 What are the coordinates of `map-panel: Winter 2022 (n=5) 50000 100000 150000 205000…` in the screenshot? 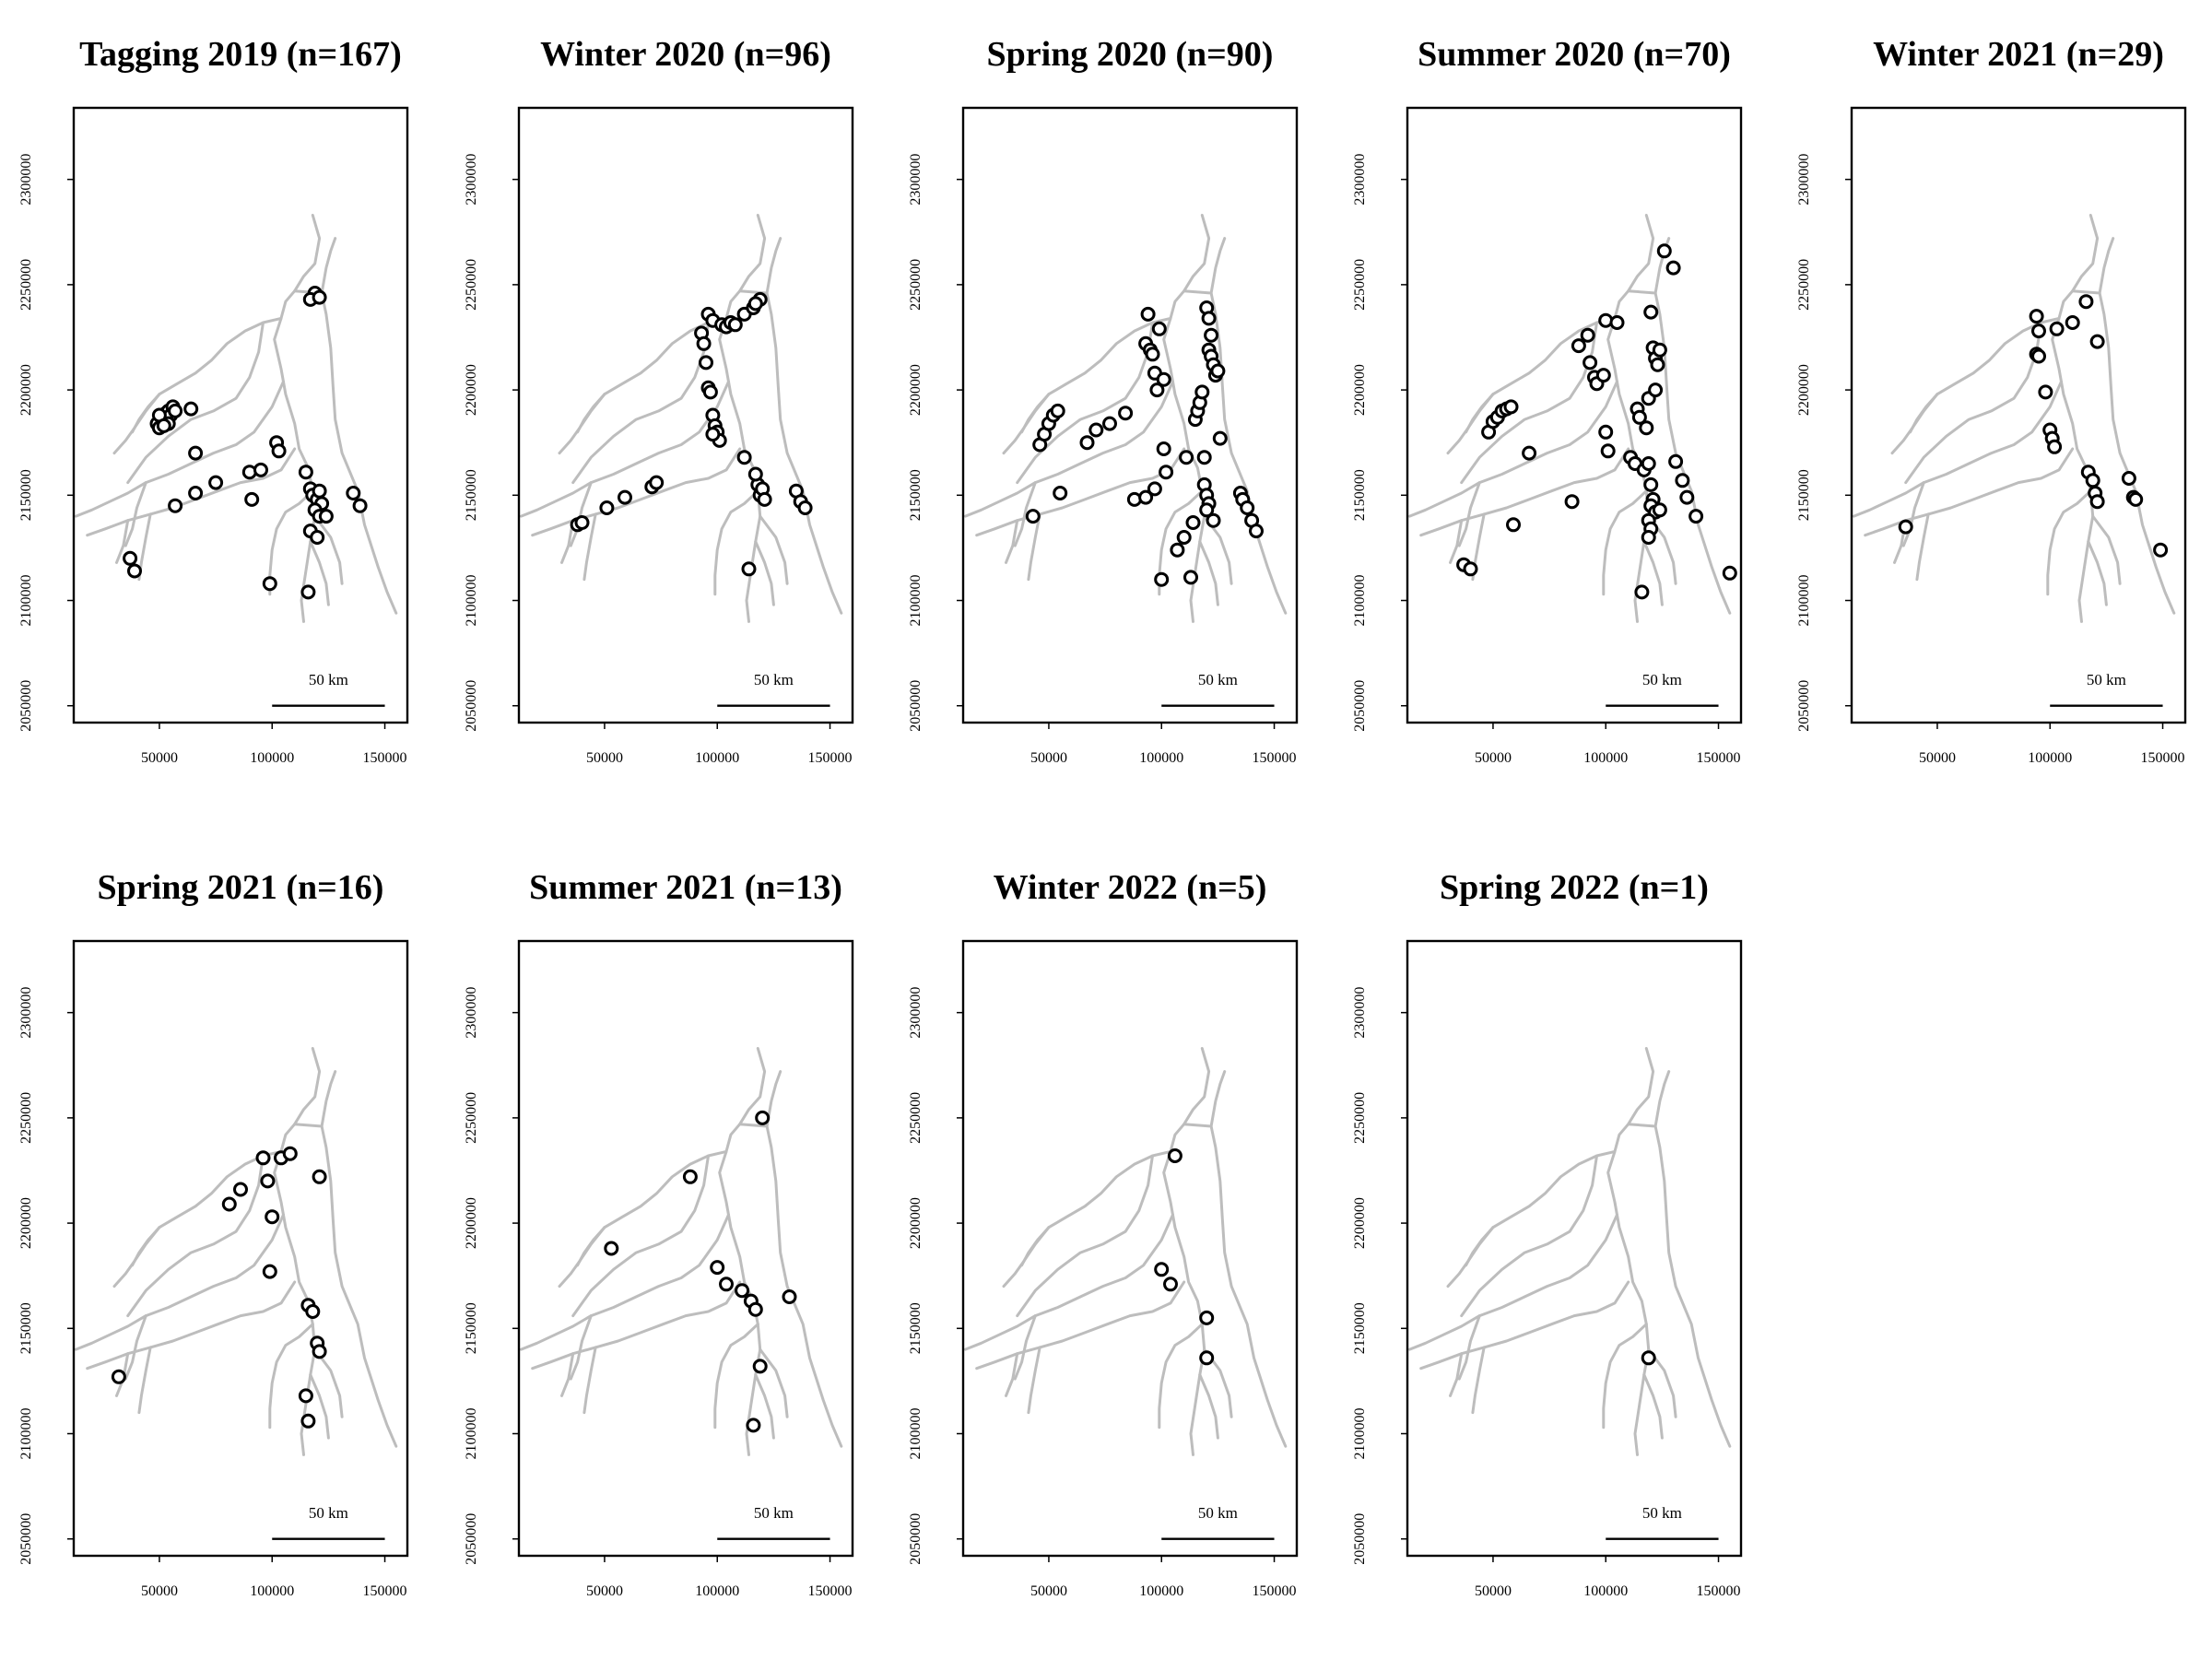 It's located at (1103, 1233).